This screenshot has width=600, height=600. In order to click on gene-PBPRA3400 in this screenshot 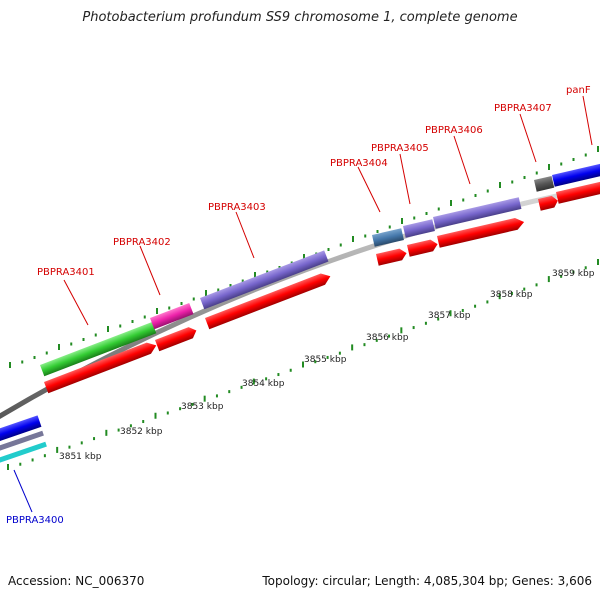, I will do `click(23, 452)`.